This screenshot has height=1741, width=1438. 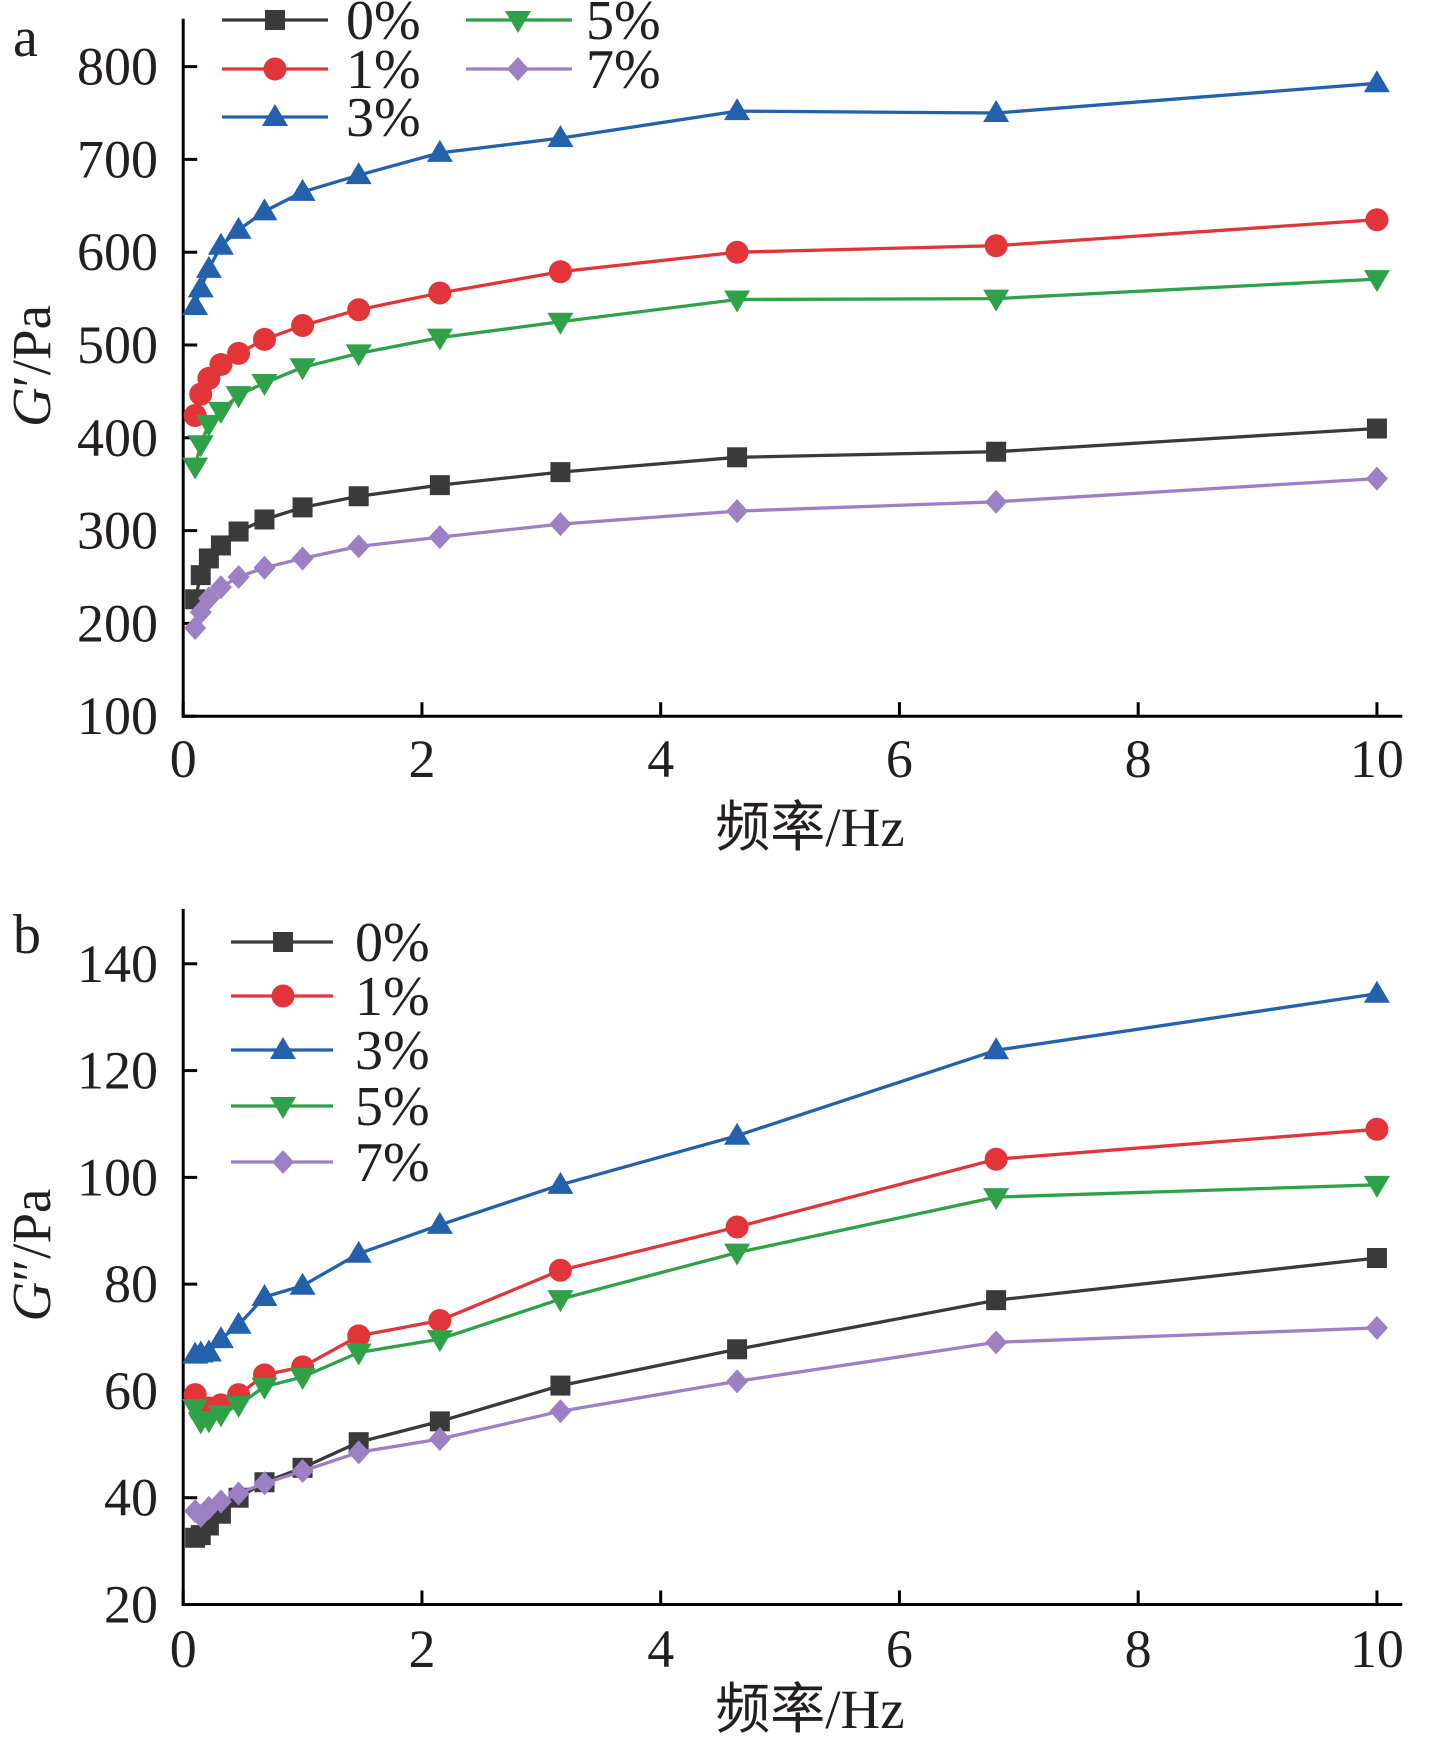 I want to click on legend-item-7pct: 7%, so click(x=330, y=1163).